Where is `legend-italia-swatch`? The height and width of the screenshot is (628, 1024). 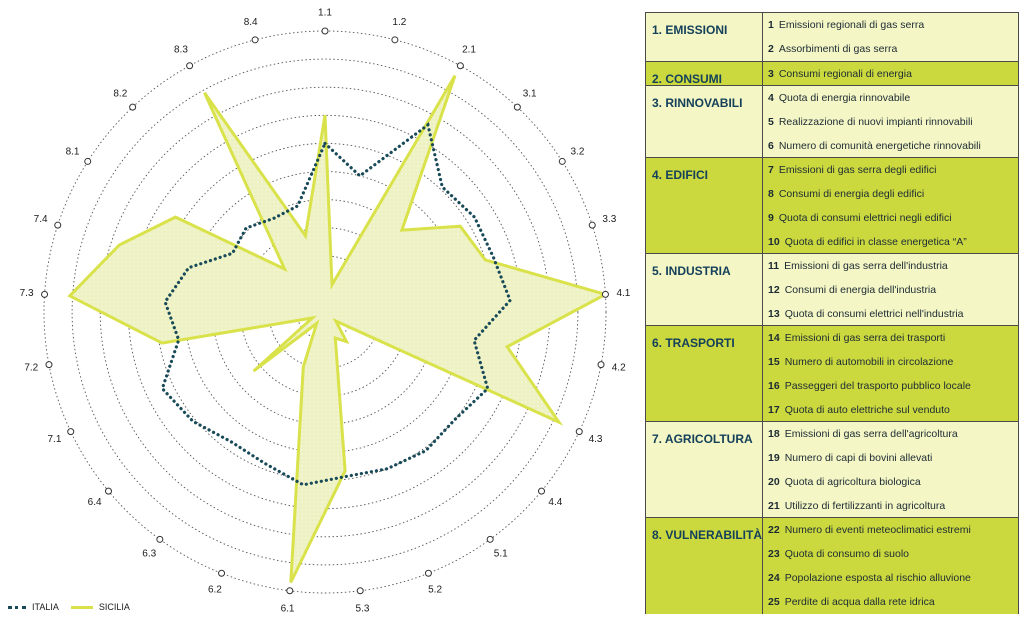
legend-italia-swatch is located at coordinates (17, 607).